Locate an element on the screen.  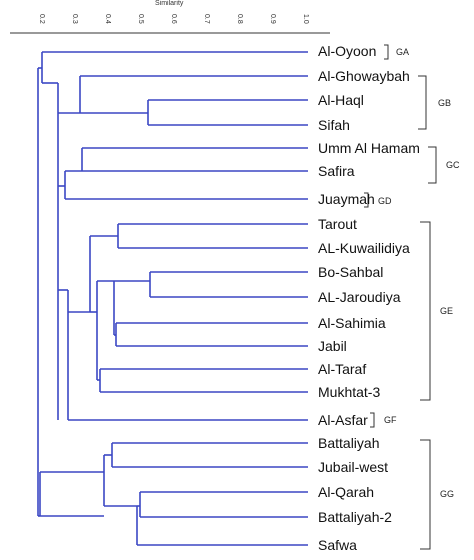
leaf-label: Sifah is located at coordinates (334, 125).